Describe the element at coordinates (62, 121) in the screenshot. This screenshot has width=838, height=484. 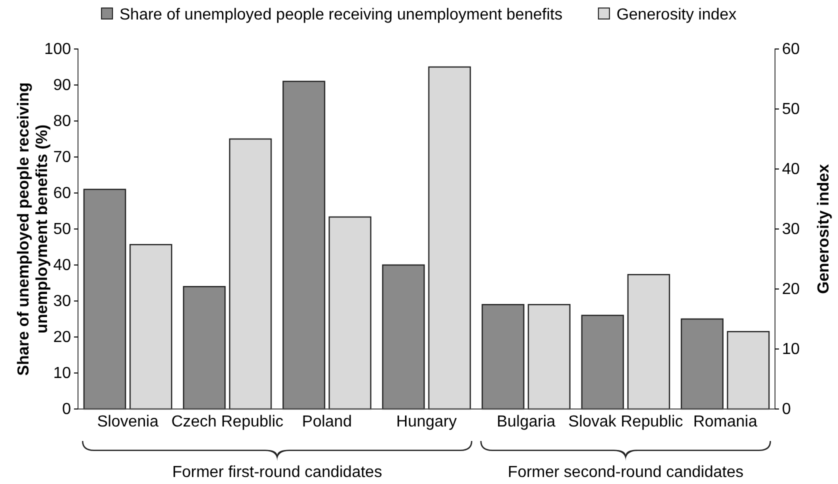
I see `y-tick-label: 80` at that location.